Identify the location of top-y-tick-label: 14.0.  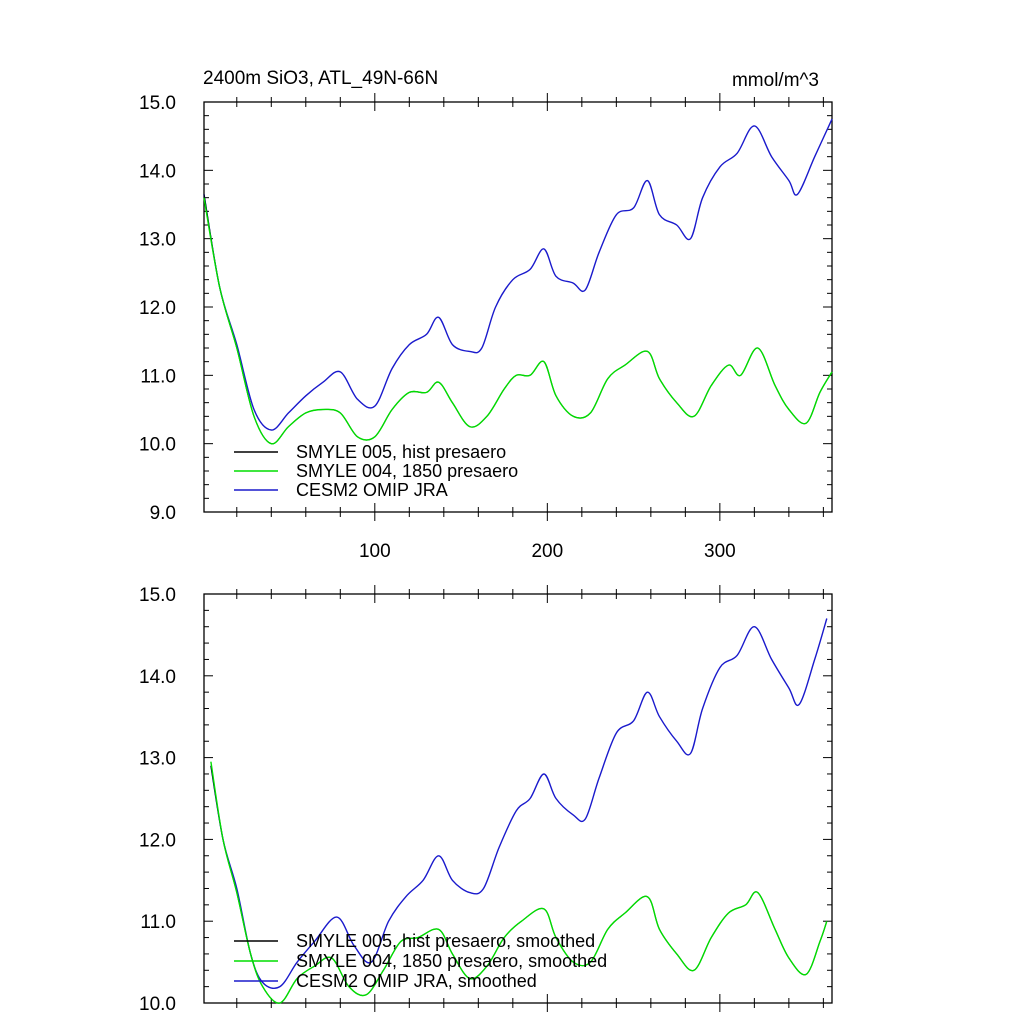
(157, 171).